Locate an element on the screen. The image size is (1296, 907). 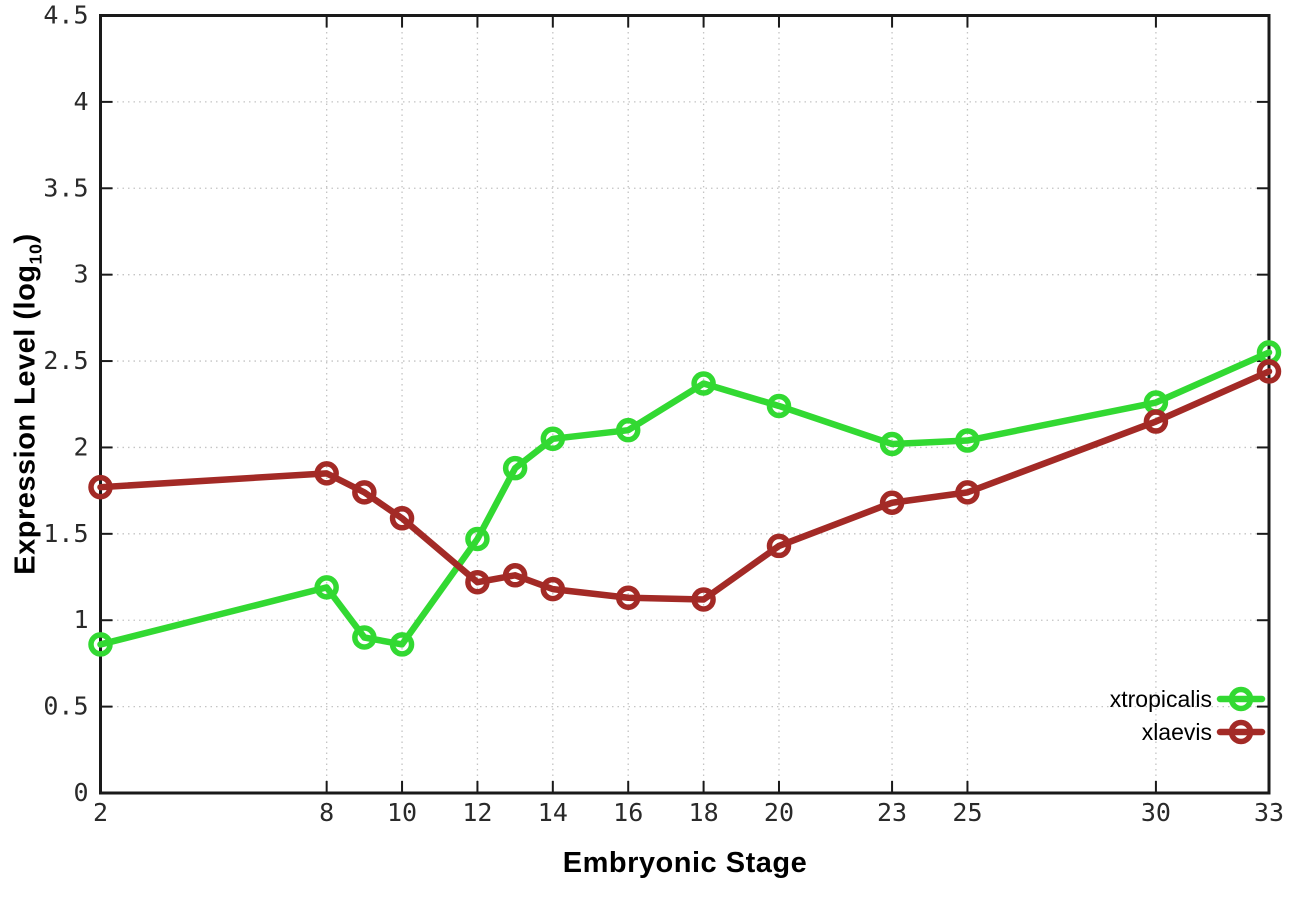
x-tick-label: 25 is located at coordinates (967, 812).